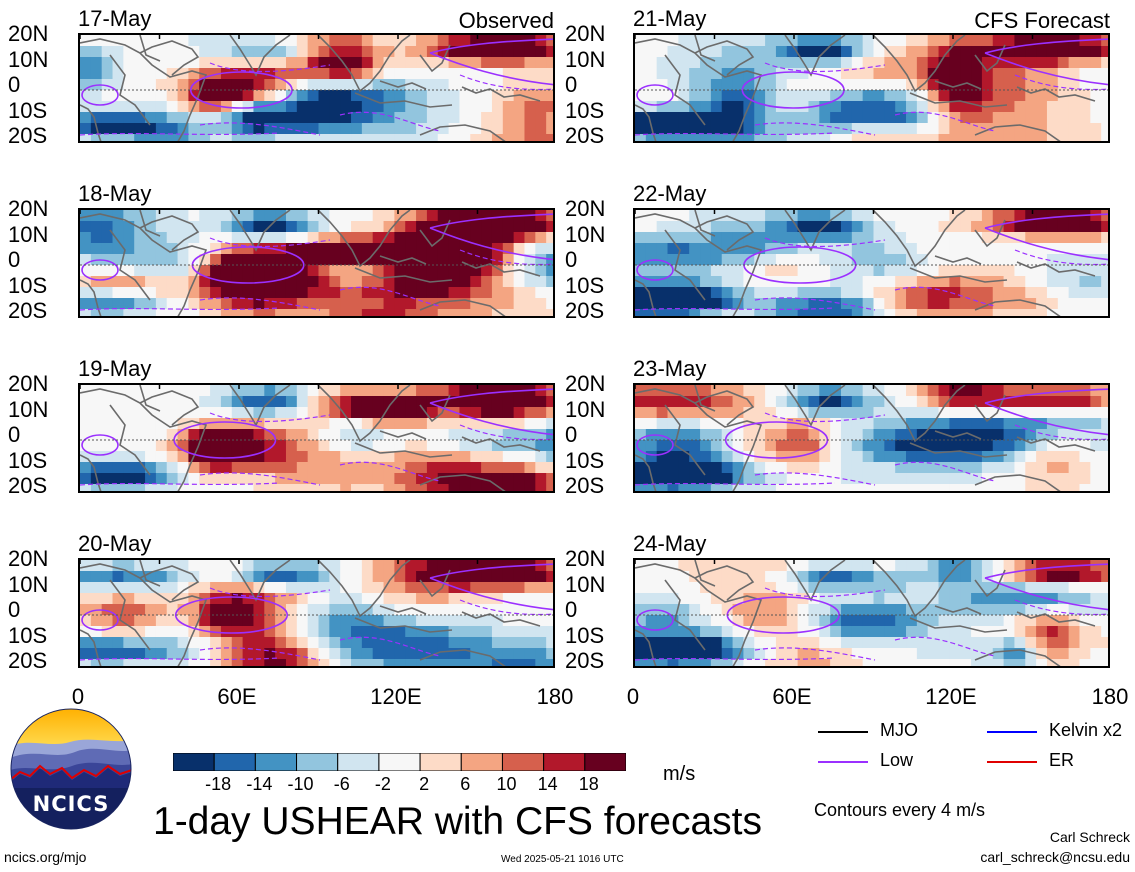  What do you see at coordinates (45, 857) in the screenshot?
I see `site-link: ncics.org/mjo` at bounding box center [45, 857].